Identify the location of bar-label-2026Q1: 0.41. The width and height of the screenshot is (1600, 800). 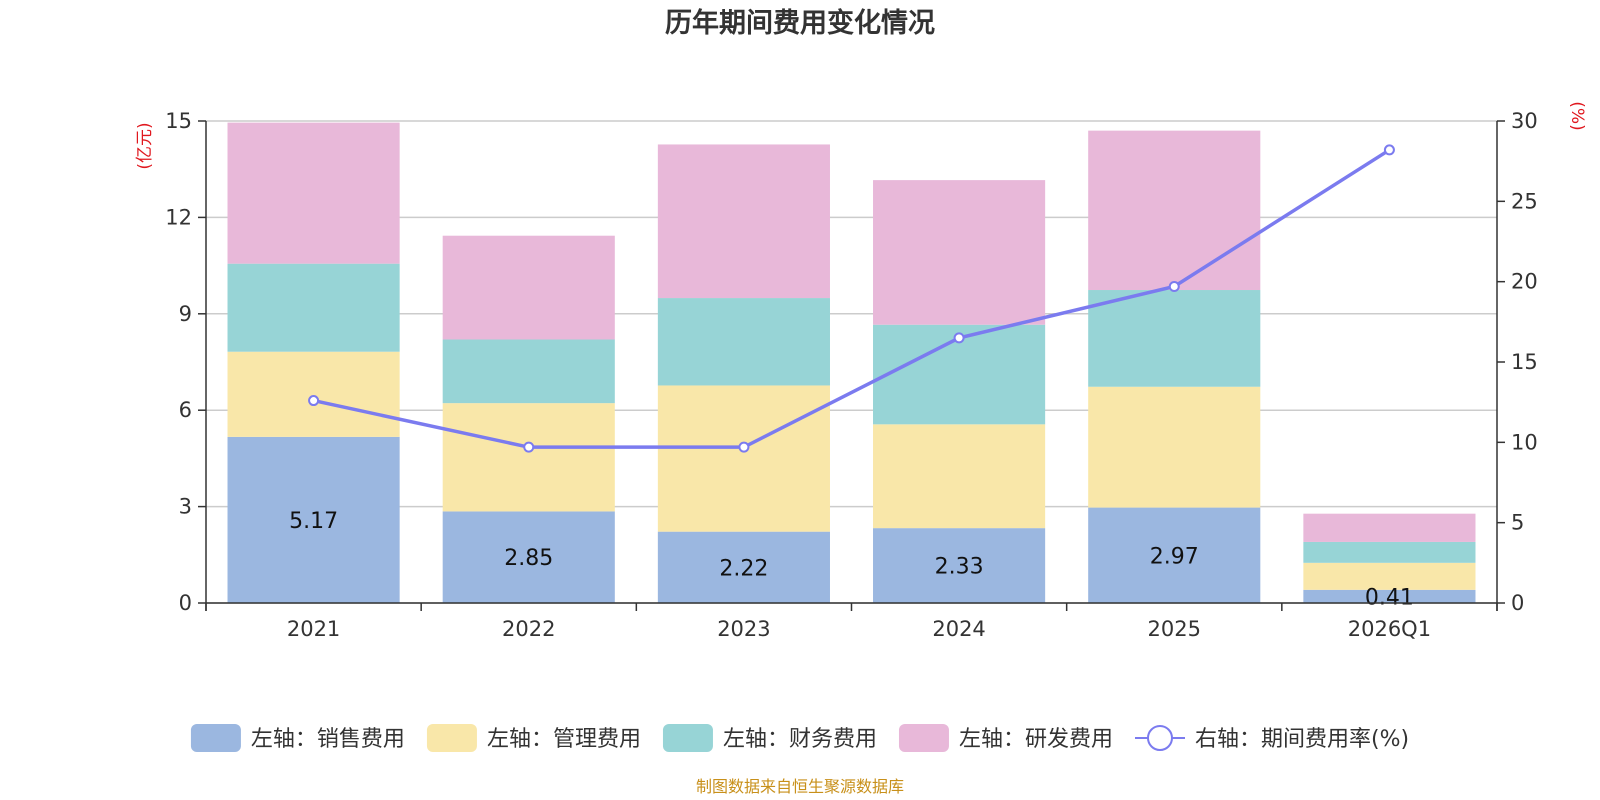
(1389, 597).